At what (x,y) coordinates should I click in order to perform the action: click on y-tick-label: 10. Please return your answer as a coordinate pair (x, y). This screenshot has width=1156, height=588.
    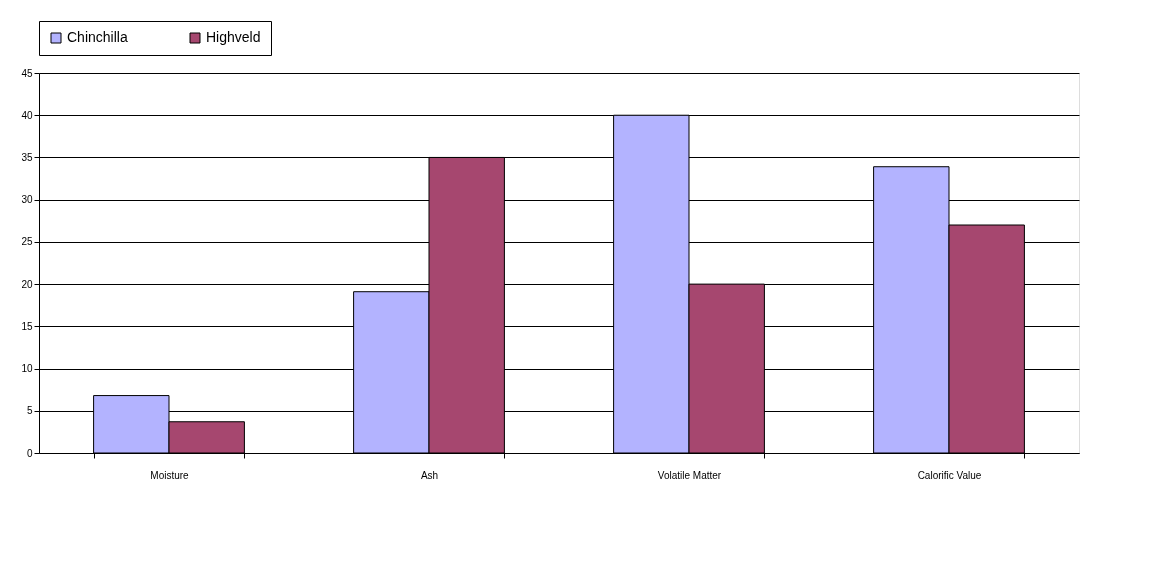
    Looking at the image, I should click on (27, 369).